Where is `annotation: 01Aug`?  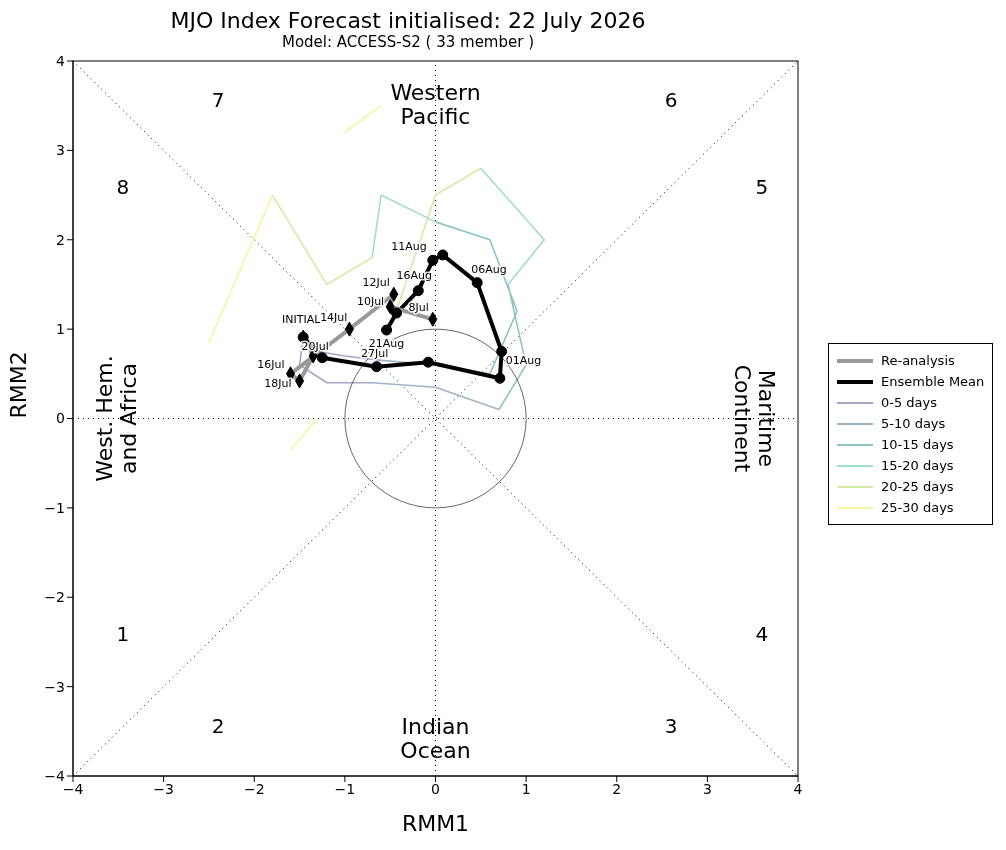 annotation: 01Aug is located at coordinates (523, 361).